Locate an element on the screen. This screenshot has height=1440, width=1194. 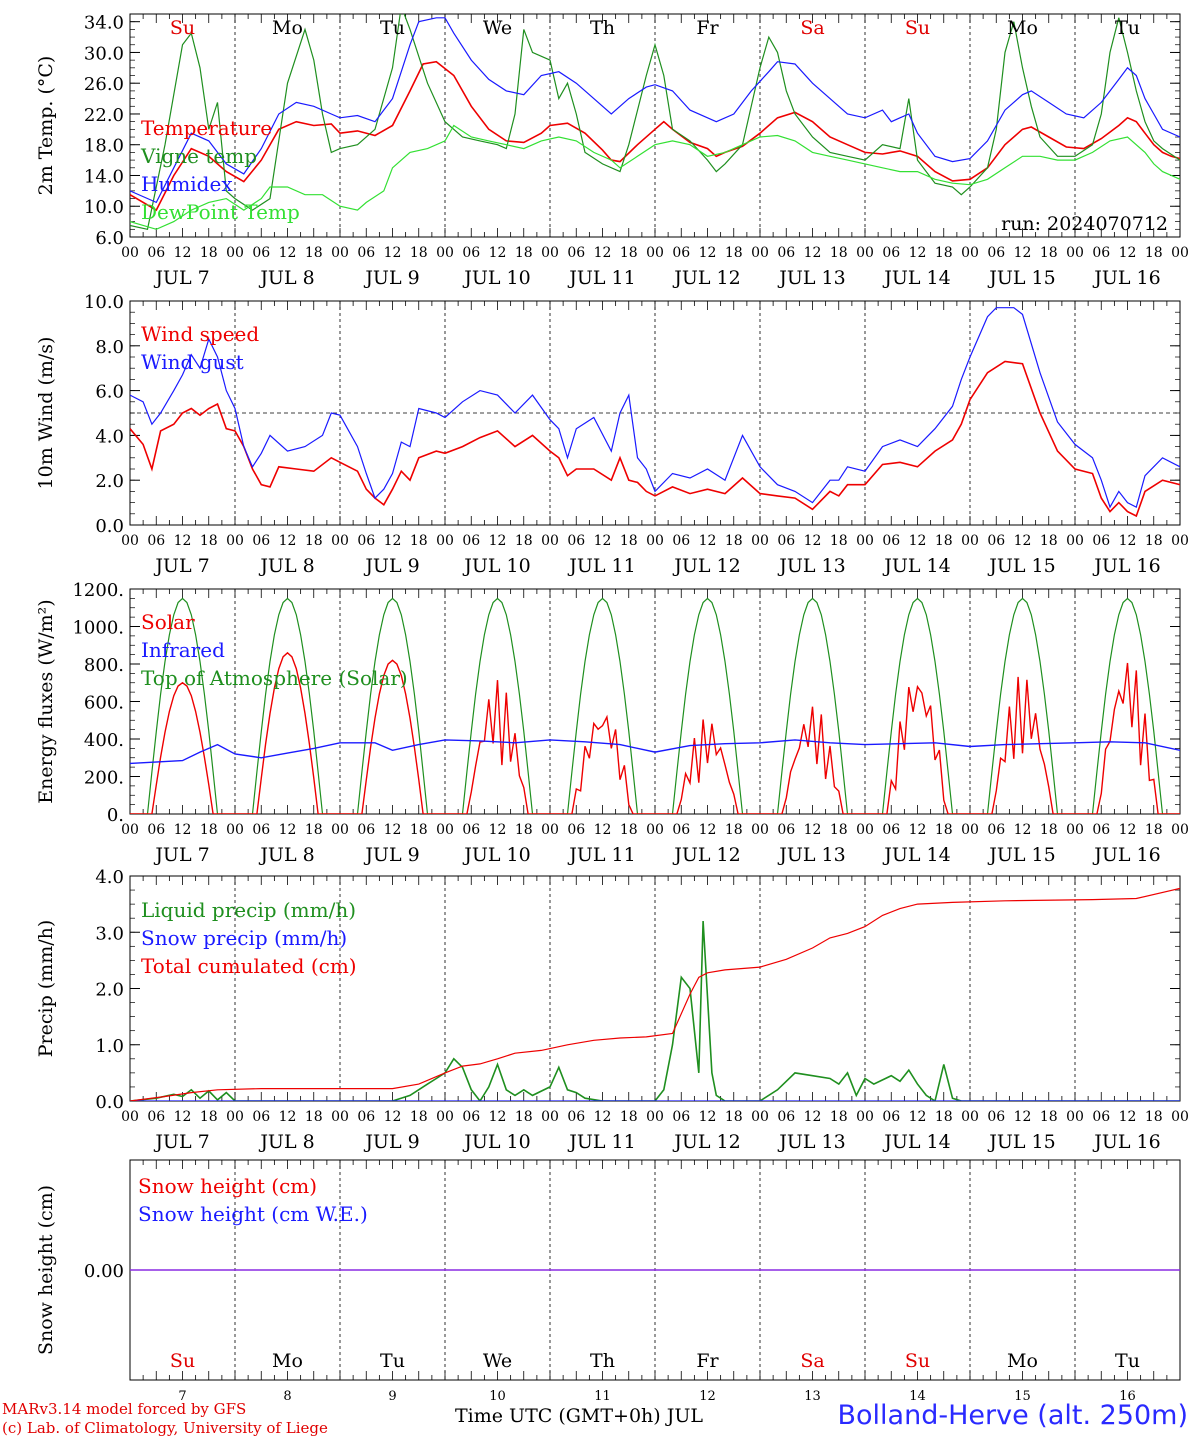
weekday-label-bottom: Su is located at coordinates (182, 1361).